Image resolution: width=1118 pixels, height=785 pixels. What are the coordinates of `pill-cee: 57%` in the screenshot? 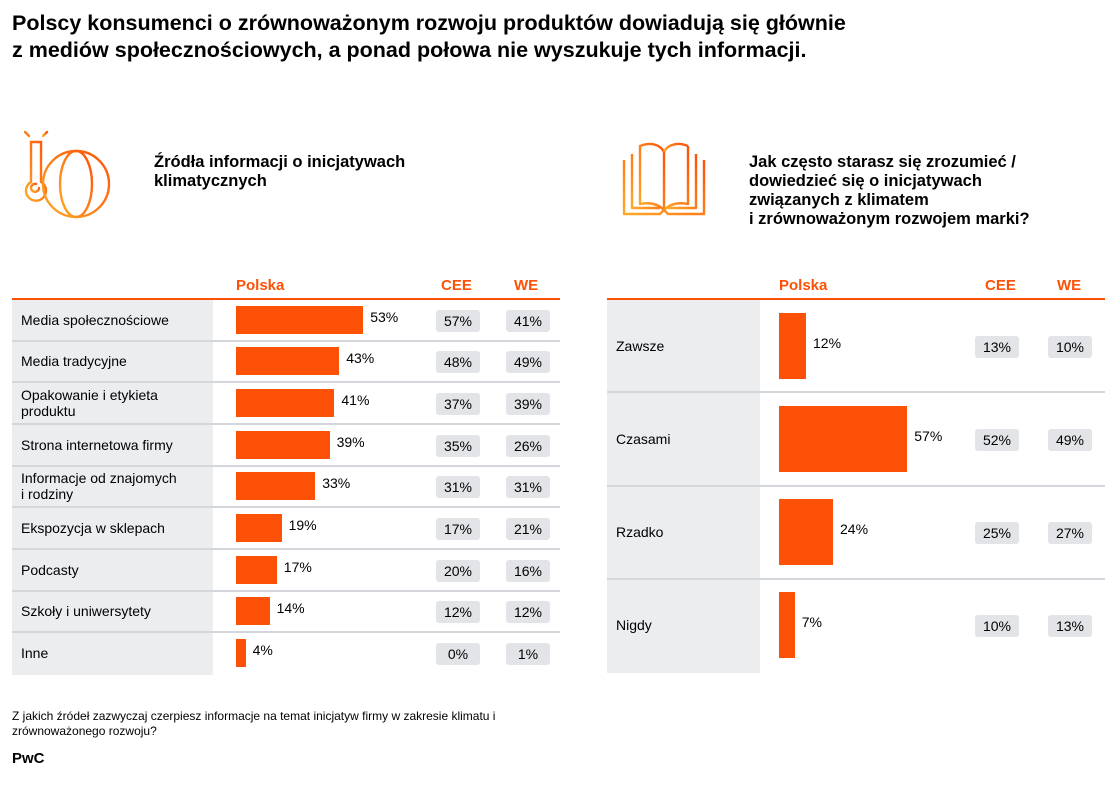 It's located at (458, 320).